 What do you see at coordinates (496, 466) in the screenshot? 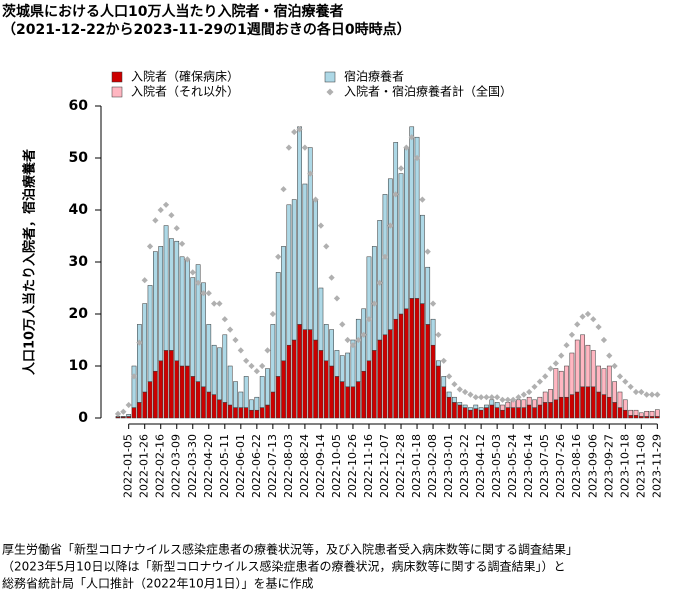
I see `x-tick-label: 2023-05-03` at bounding box center [496, 466].